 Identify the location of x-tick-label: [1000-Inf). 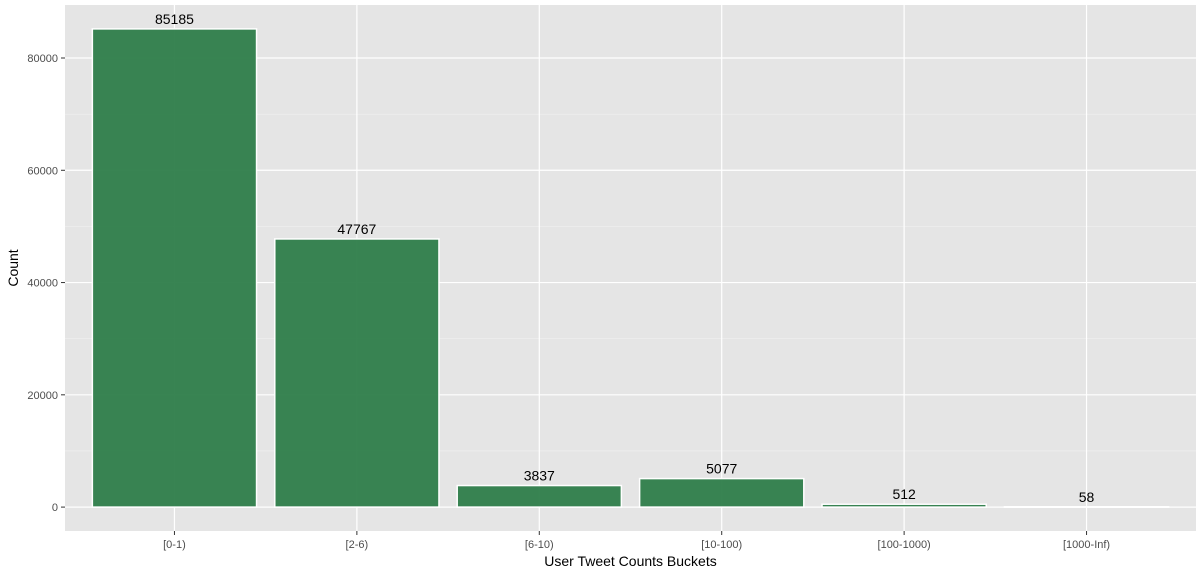
(1086, 545).